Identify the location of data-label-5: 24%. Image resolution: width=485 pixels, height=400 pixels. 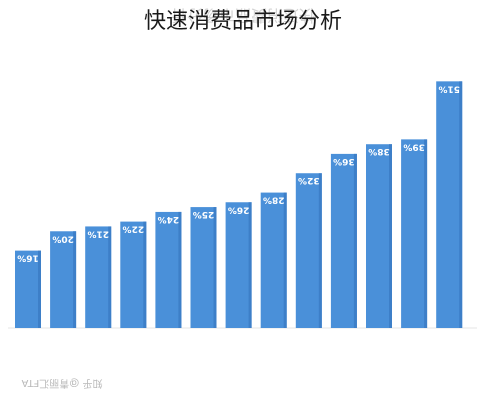
(169, 219).